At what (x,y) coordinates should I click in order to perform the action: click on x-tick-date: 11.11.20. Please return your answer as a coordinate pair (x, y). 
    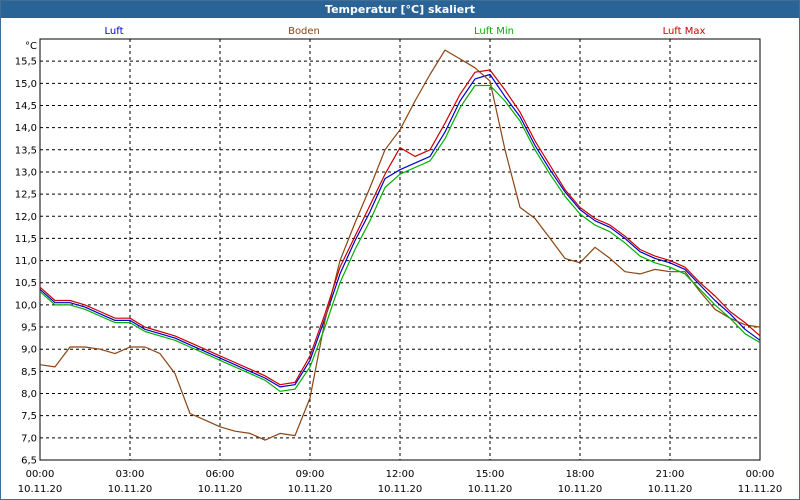
    Looking at the image, I should click on (760, 489).